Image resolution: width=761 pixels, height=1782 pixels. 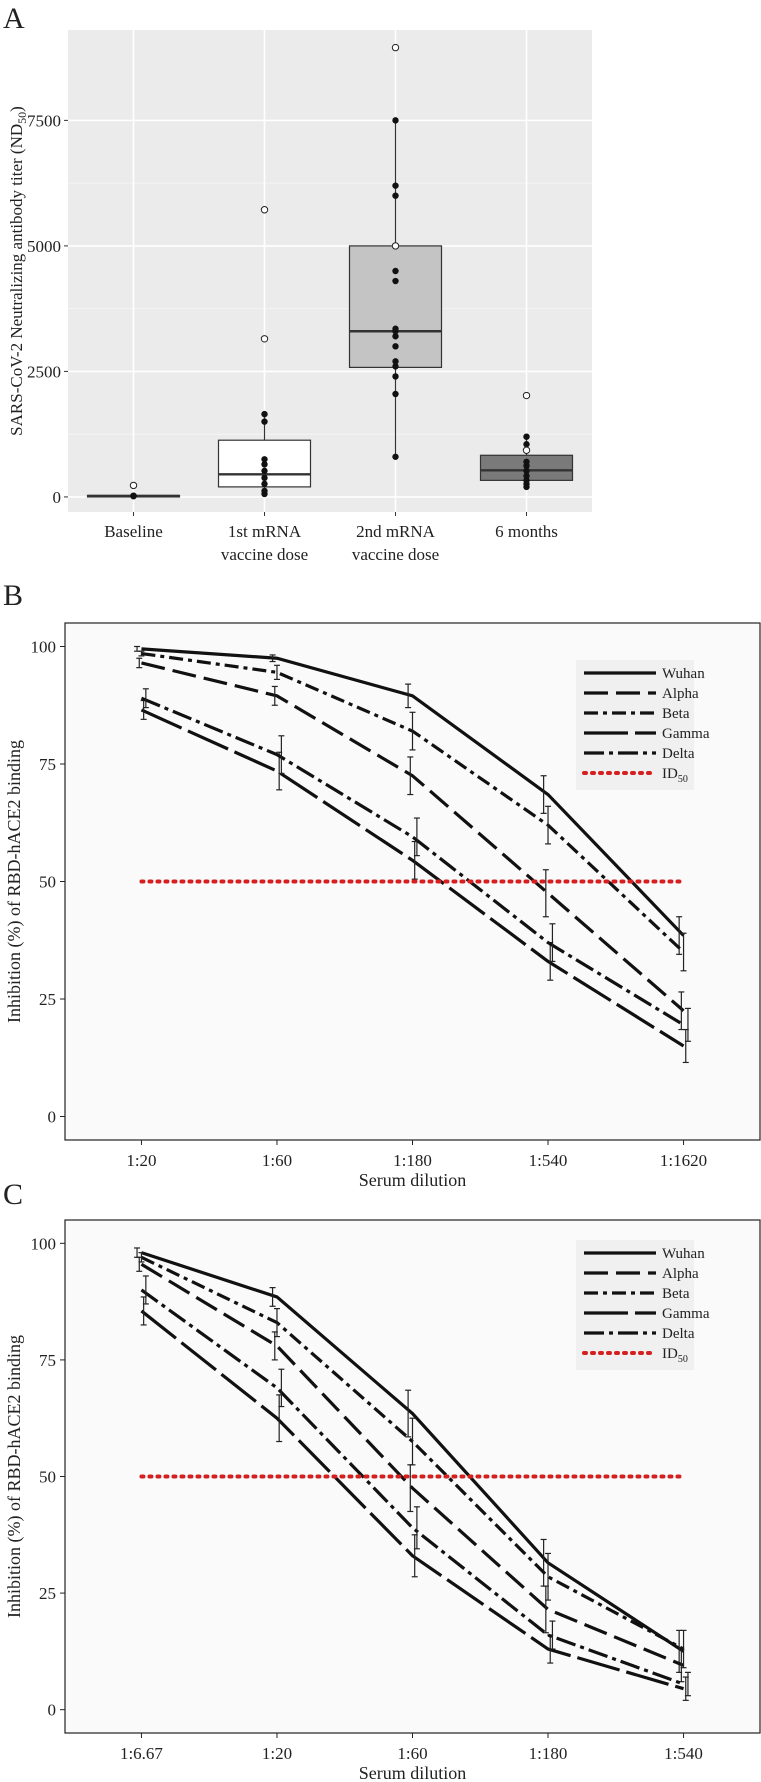 I want to click on x-tick-label: 6 months, so click(x=526, y=531).